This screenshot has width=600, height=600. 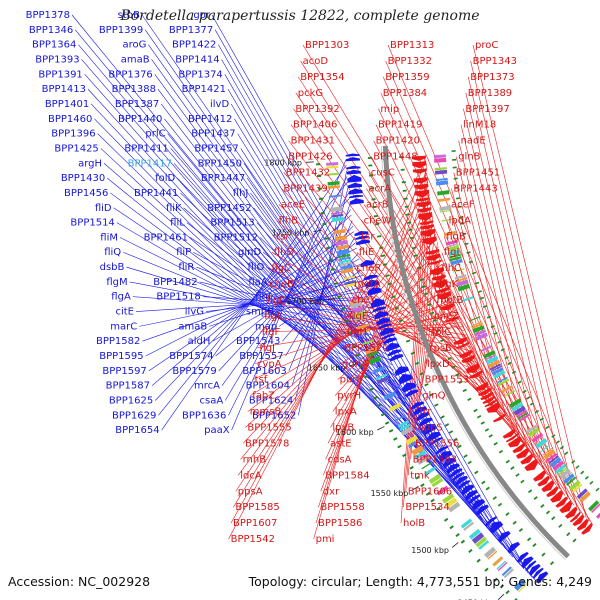 I want to click on gene-label-argH: argH, so click(x=90, y=163).